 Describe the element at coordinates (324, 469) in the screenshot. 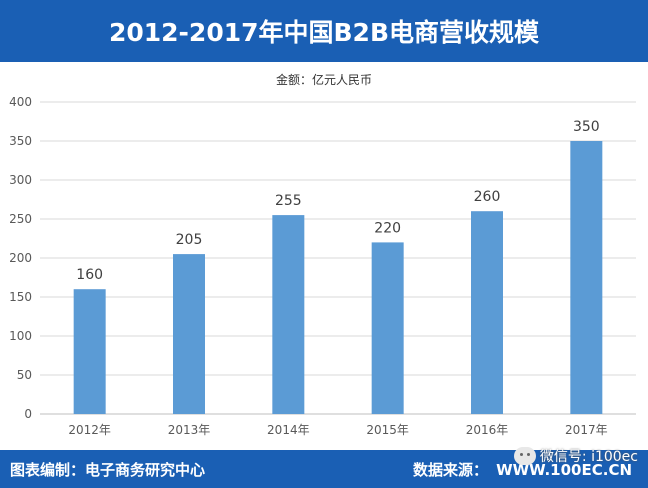

I see `chart-footer: 图表编制：电子商务研究中心 数据来源： WWW.100EC.CN` at that location.